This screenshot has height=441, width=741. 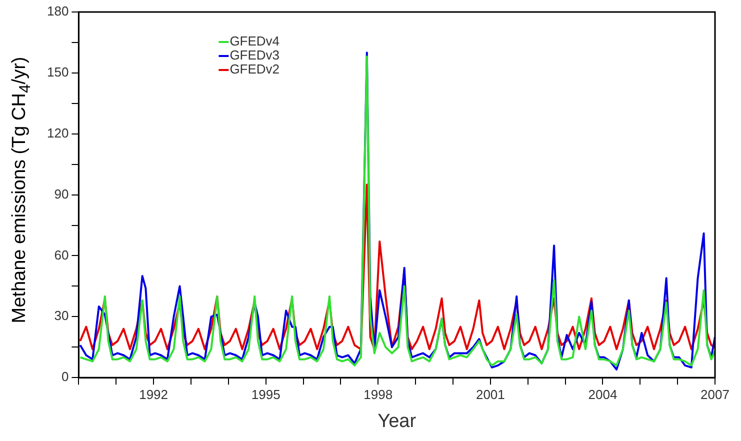 What do you see at coordinates (490, 394) in the screenshot?
I see `x-tick-label: 2001` at bounding box center [490, 394].